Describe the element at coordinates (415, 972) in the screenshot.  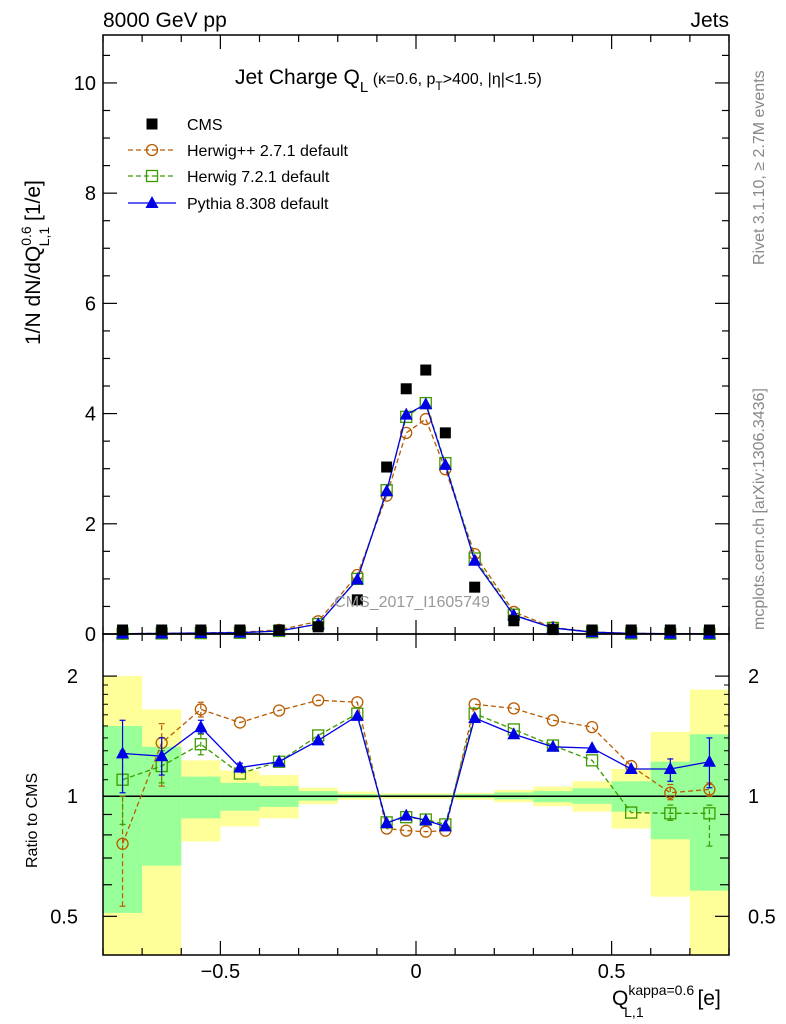
I see `x-tick-label: 0` at that location.